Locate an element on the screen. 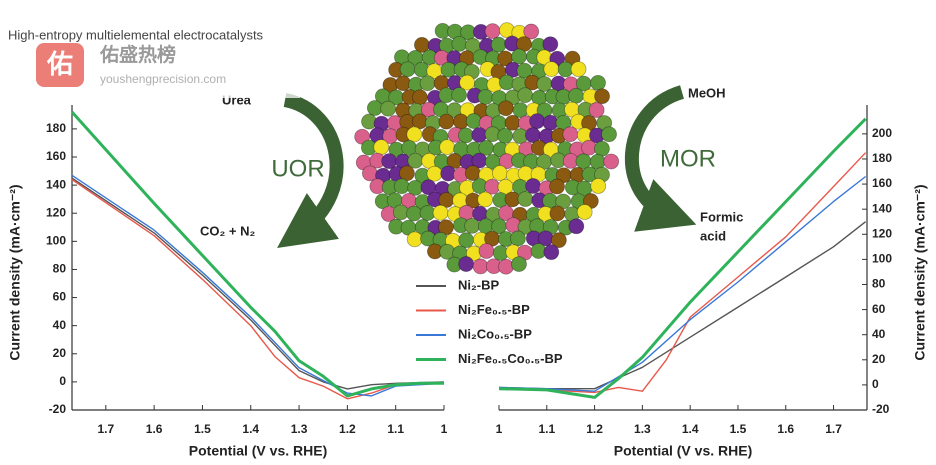 The height and width of the screenshot is (465, 936). annotation: CO₂ + N₂ is located at coordinates (227, 230).